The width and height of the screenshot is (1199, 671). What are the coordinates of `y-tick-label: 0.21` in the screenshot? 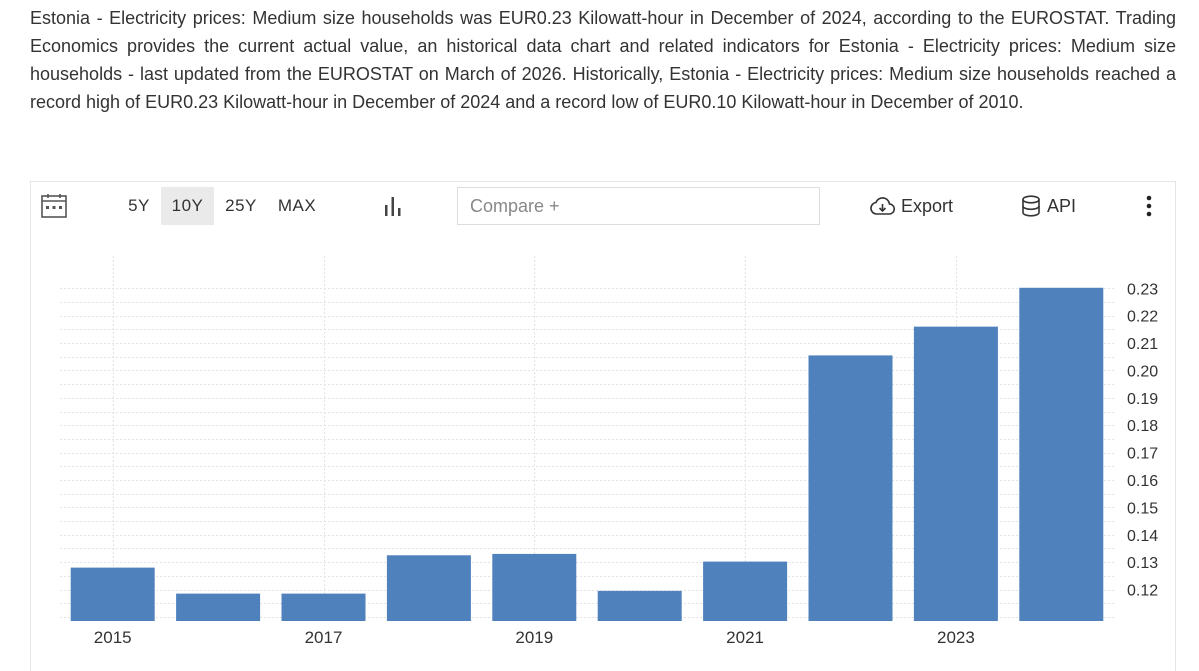 It's located at (1142, 344).